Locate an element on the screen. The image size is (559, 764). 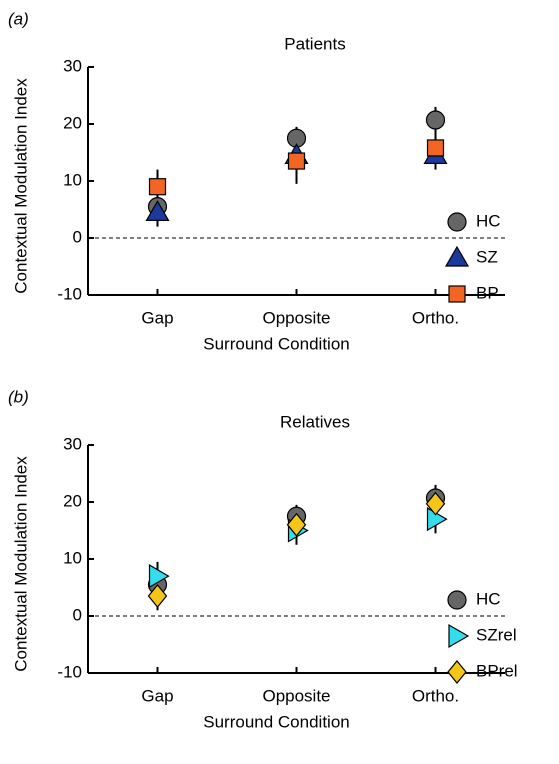
legend-label: BPrel is located at coordinates (497, 670).